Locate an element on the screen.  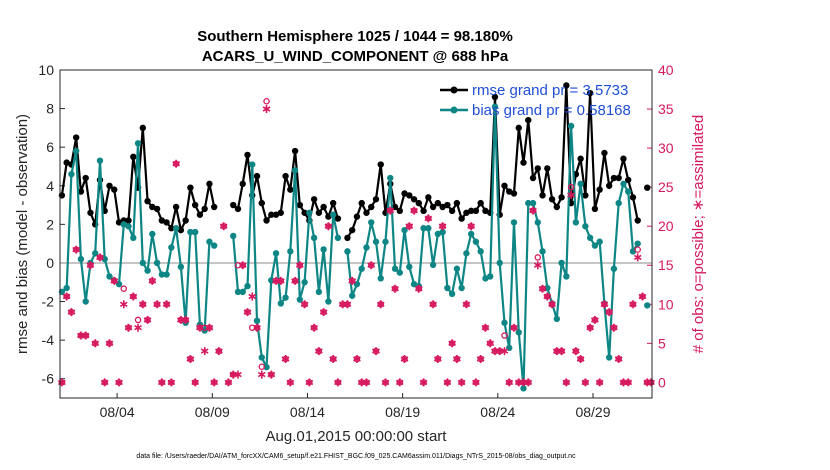
y2-axis-label: # of obs: o=possible; ∗=assimilated is located at coordinates (698, 234).